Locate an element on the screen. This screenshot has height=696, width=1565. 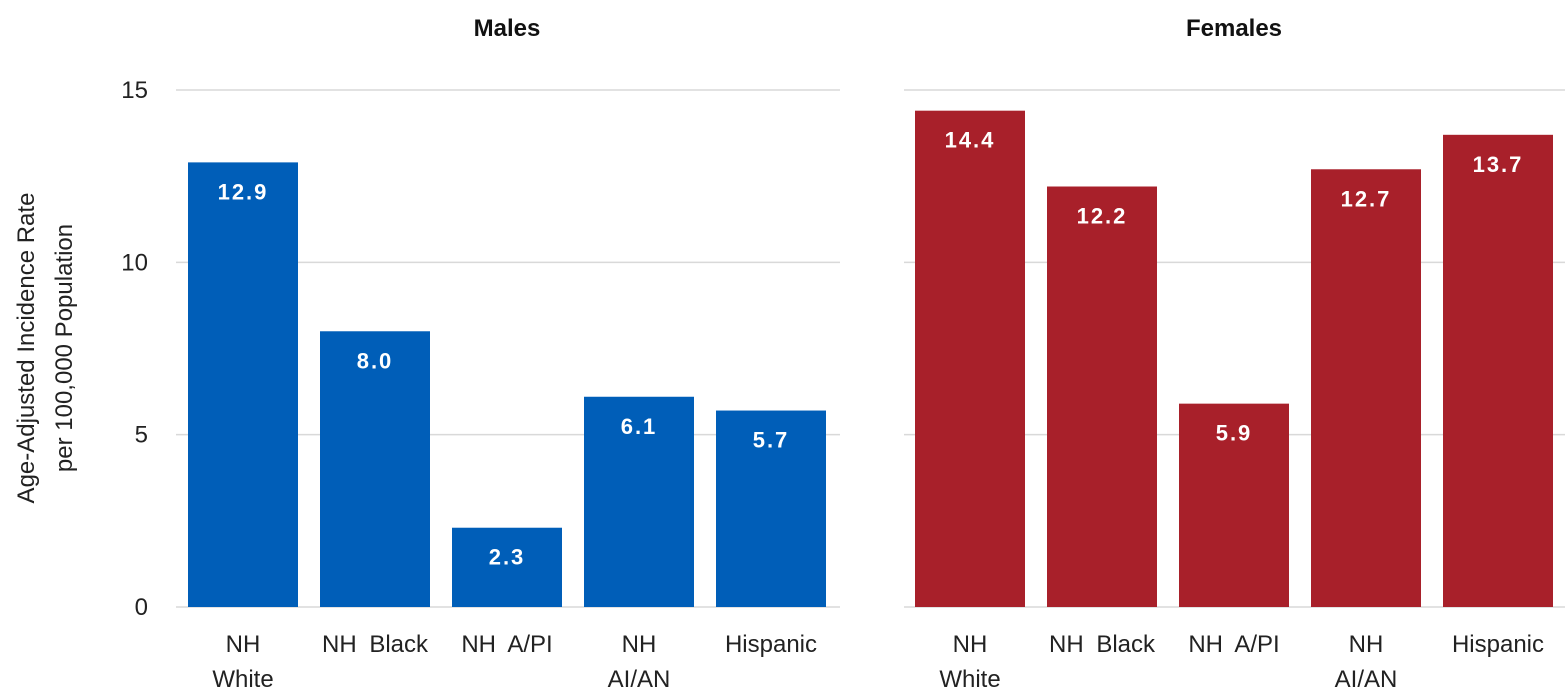
y-tick-label: 5 is located at coordinates (141, 435).